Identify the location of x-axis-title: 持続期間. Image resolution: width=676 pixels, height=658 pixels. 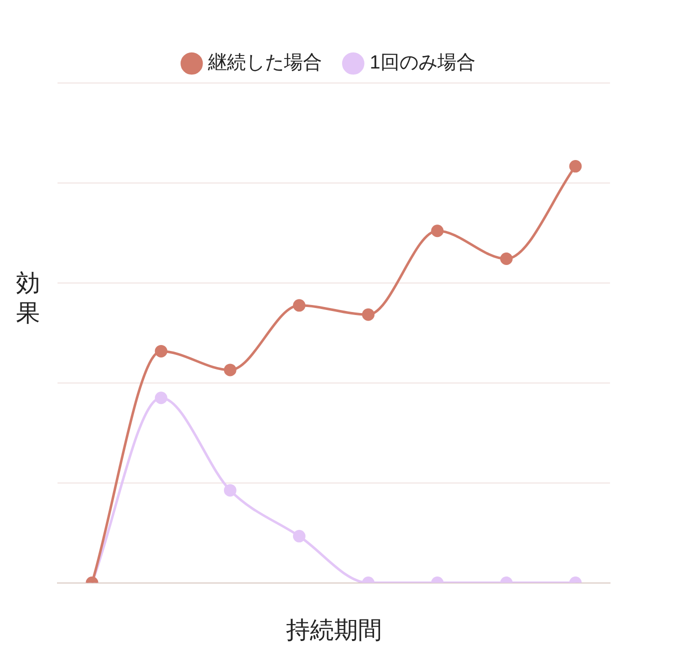
(334, 630).